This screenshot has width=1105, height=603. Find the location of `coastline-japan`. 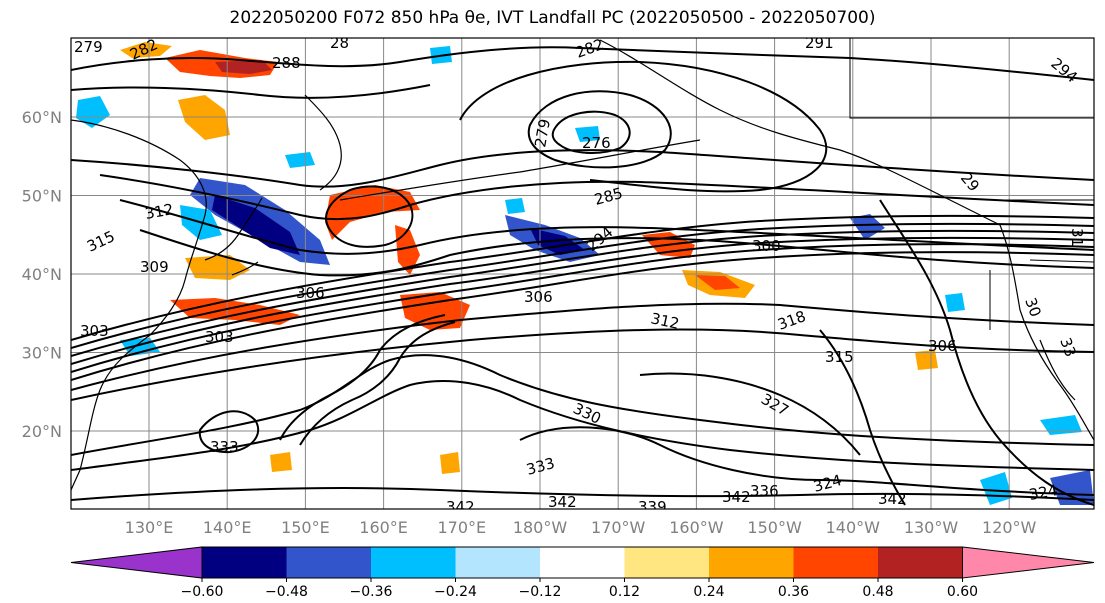

coastline-japan is located at coordinates (233, 236).